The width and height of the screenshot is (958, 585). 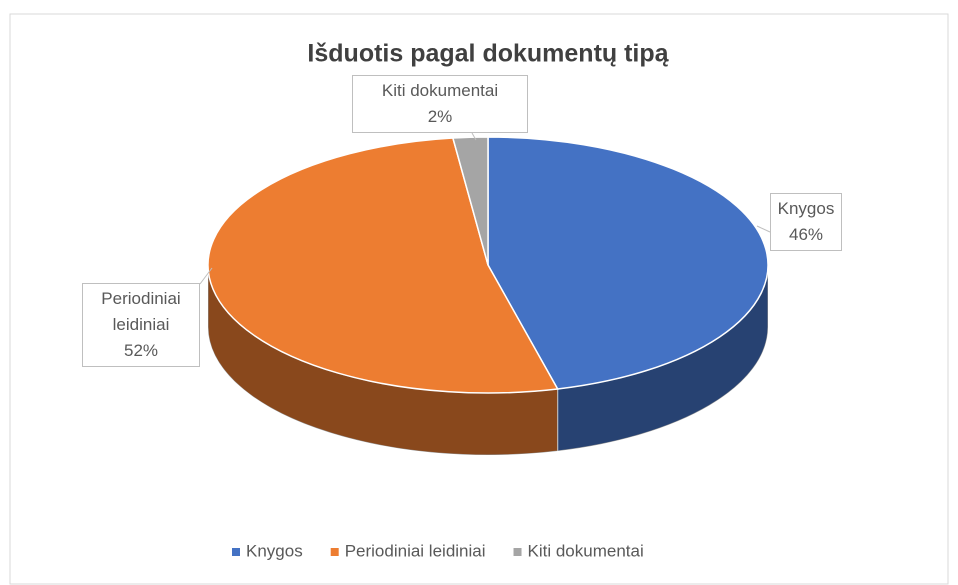 What do you see at coordinates (806, 234) in the screenshot?
I see `data-label: 46%` at bounding box center [806, 234].